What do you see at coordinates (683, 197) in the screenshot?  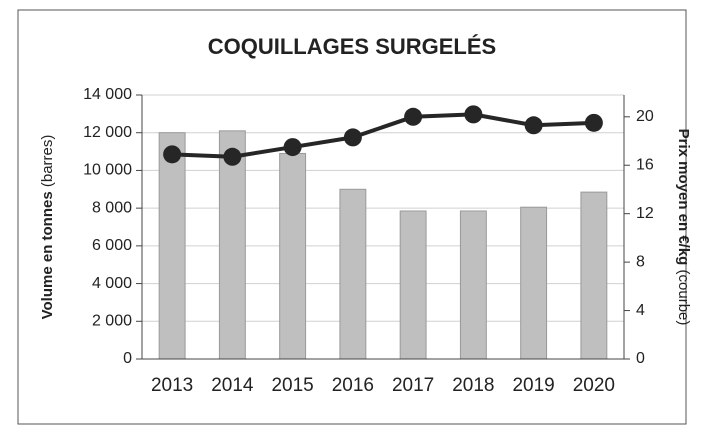 I see `y2-axis-label-main: Prix moyen en €/kg` at bounding box center [683, 197].